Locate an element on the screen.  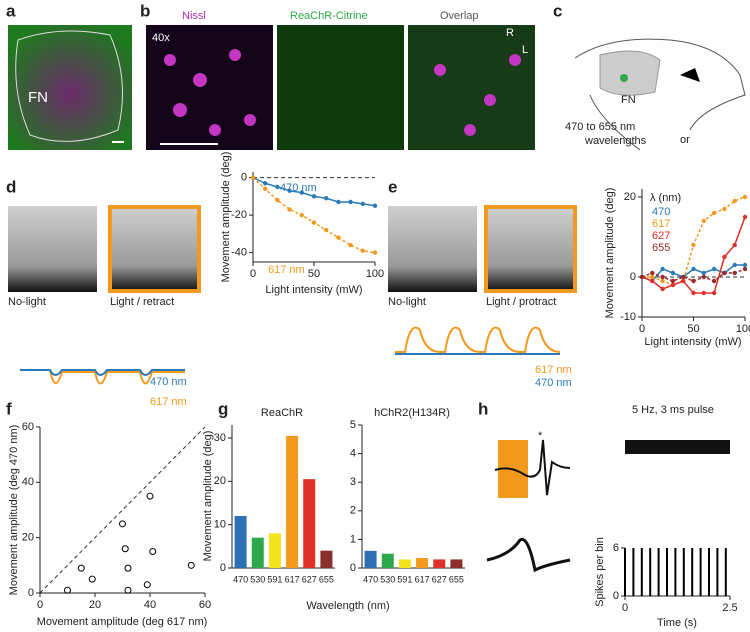
panel-label: f is located at coordinates (9, 408).